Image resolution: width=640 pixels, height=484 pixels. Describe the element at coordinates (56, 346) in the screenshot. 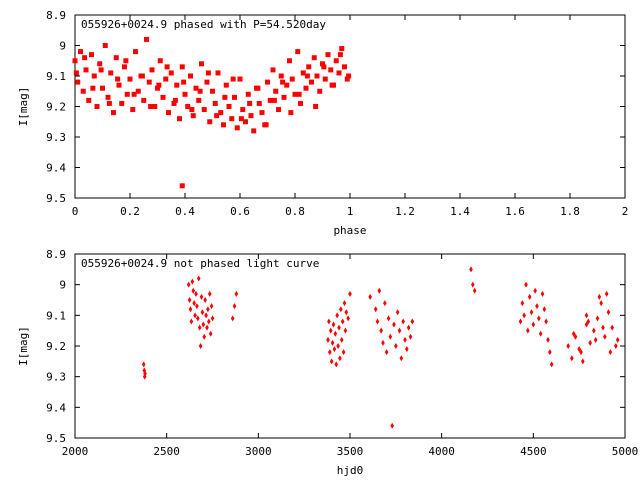

I see `y-tick-label: 9.2` at that location.